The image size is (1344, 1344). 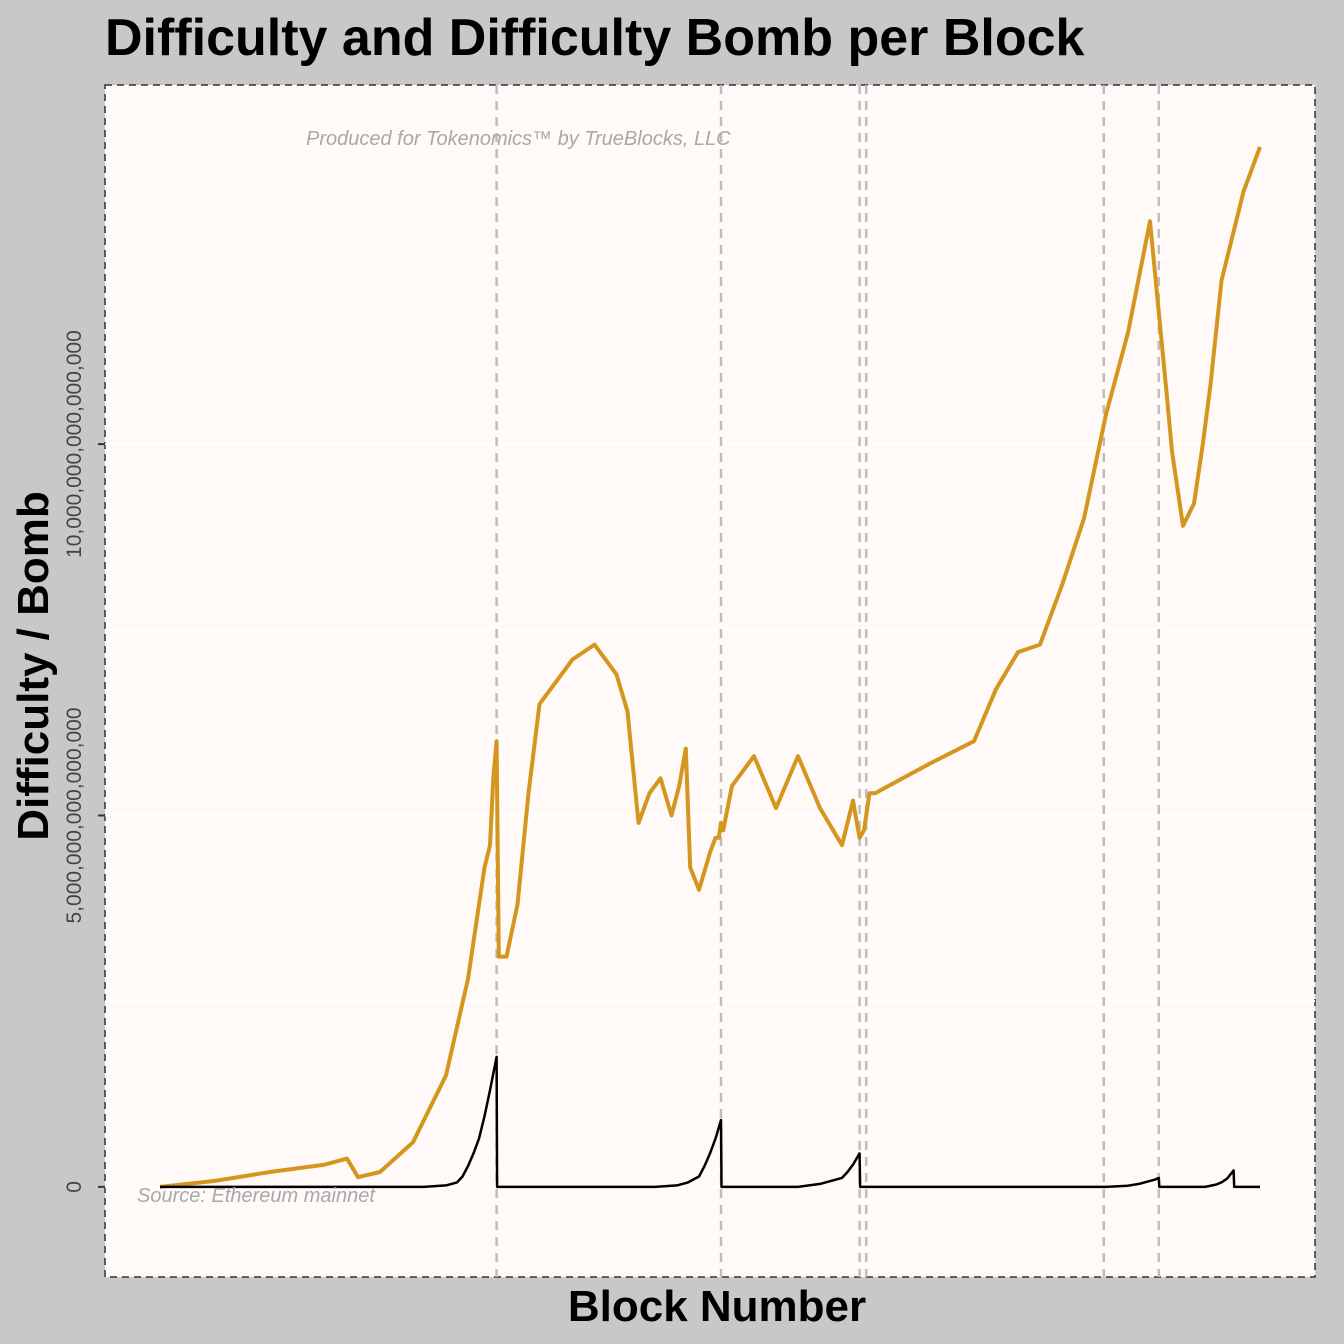 I want to click on bomb-series-line, so click(x=710, y=1122).